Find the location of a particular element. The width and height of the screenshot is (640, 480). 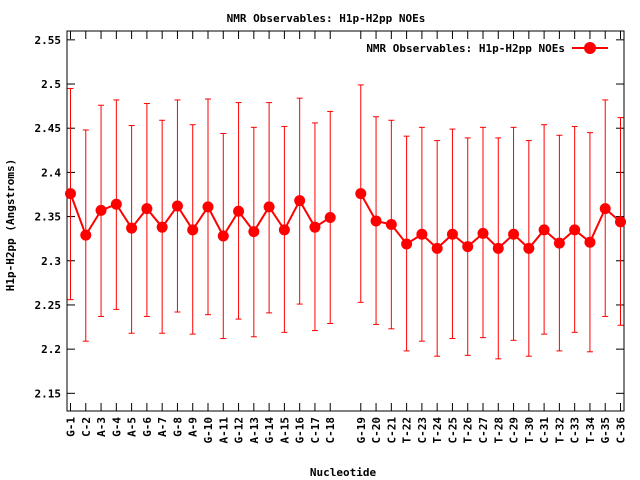

y-tick-label: 2.2 is located at coordinates (51, 349).